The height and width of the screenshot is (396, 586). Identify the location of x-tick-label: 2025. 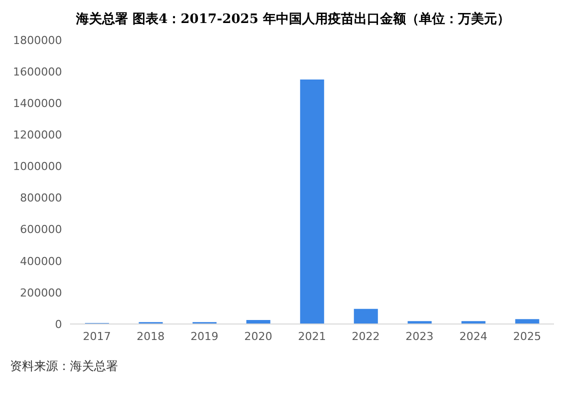
(527, 336).